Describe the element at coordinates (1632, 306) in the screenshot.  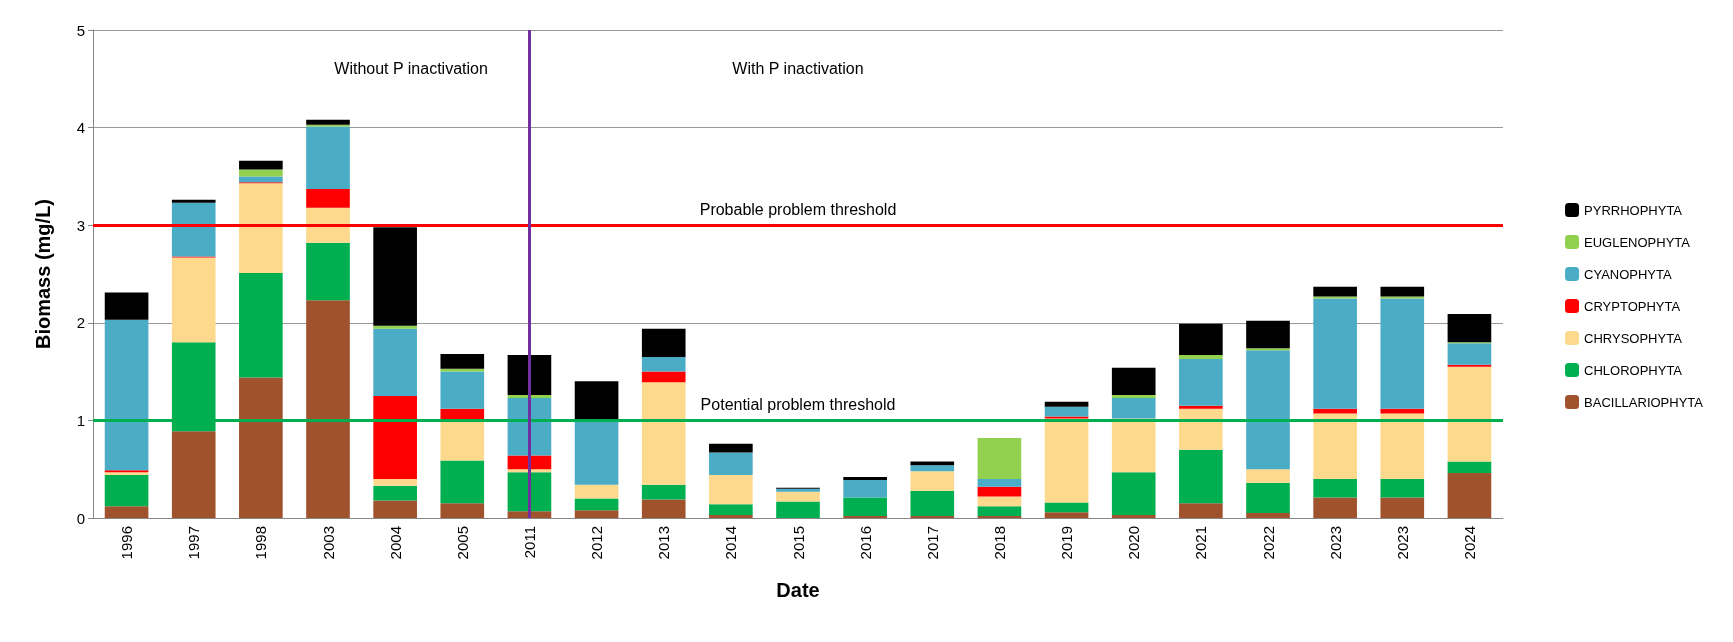
I see `legend-label: CRYPTOPHYTA` at that location.